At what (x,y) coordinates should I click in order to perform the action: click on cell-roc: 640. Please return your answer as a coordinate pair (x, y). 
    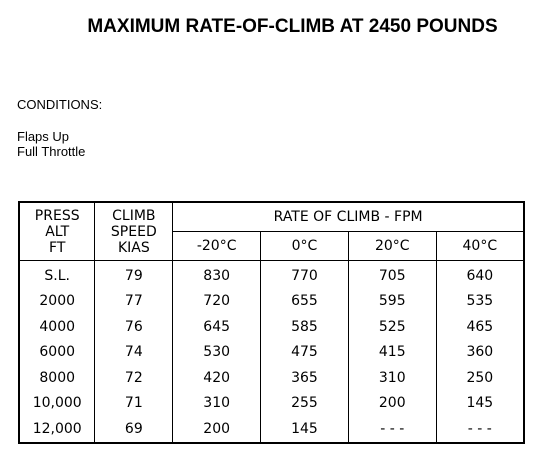
    Looking at the image, I should click on (480, 275).